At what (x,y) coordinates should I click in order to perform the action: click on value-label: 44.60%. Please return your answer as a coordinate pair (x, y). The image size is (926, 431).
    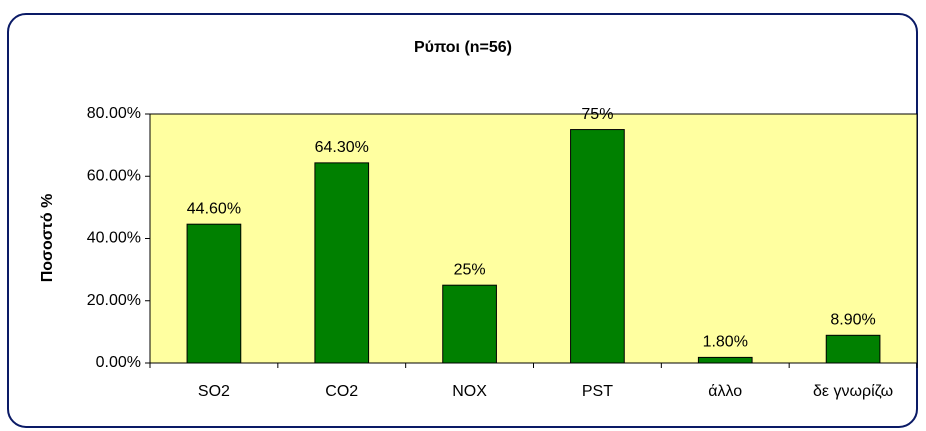
    Looking at the image, I should click on (214, 208).